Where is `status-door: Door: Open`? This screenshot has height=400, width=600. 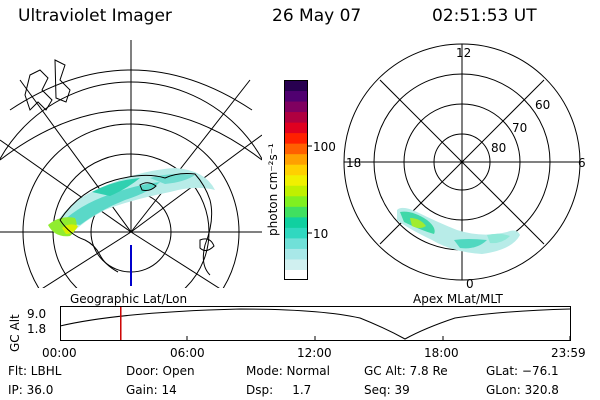
status-door: Door: Open is located at coordinates (160, 371).